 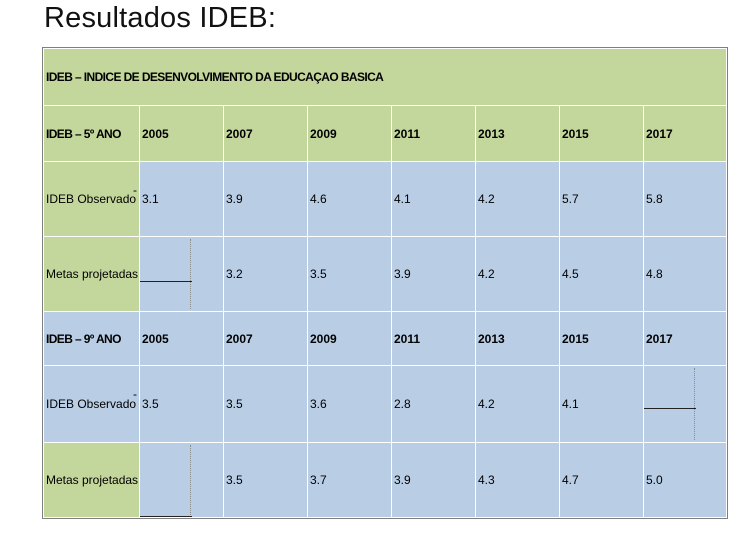 I want to click on value-cell: 3.6, so click(x=349, y=404).